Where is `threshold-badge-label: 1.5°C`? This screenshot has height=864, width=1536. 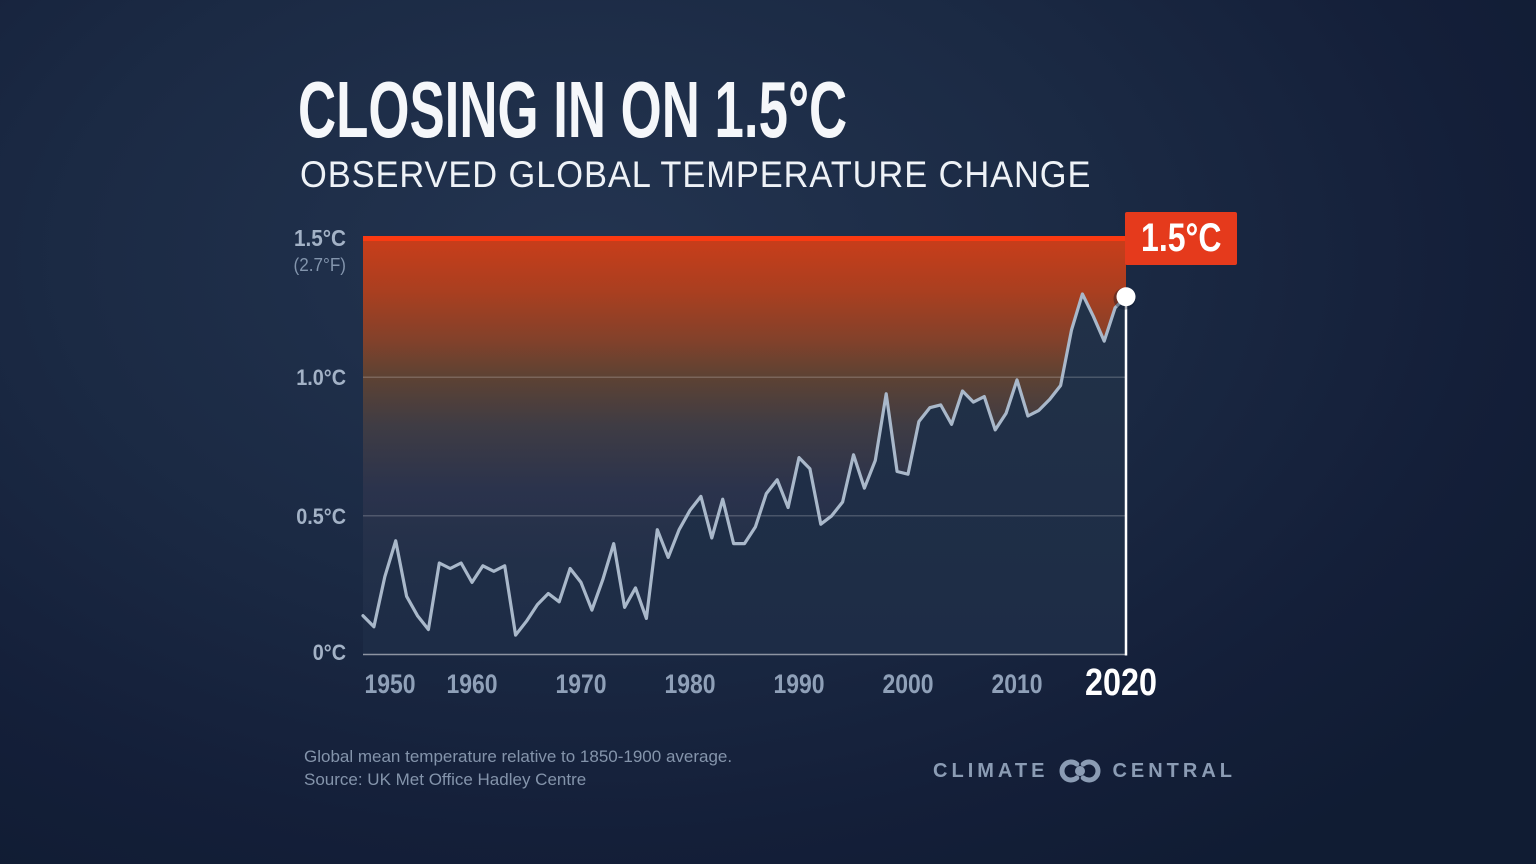
threshold-badge-label: 1.5°C is located at coordinates (1181, 238).